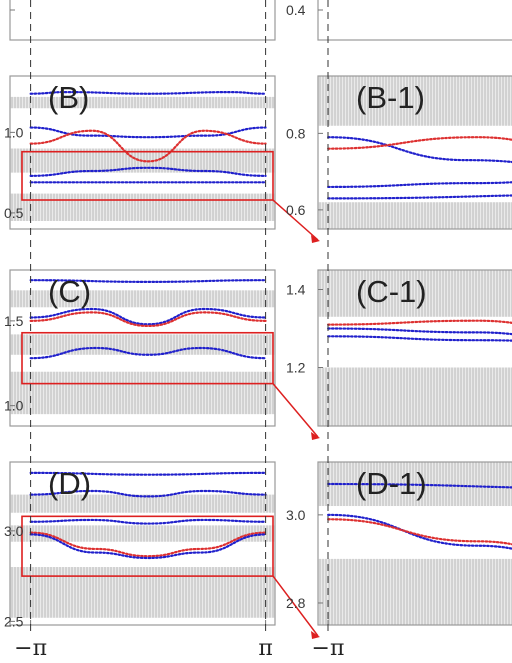  I want to click on y-tick-label: 0.4, so click(296, 10).